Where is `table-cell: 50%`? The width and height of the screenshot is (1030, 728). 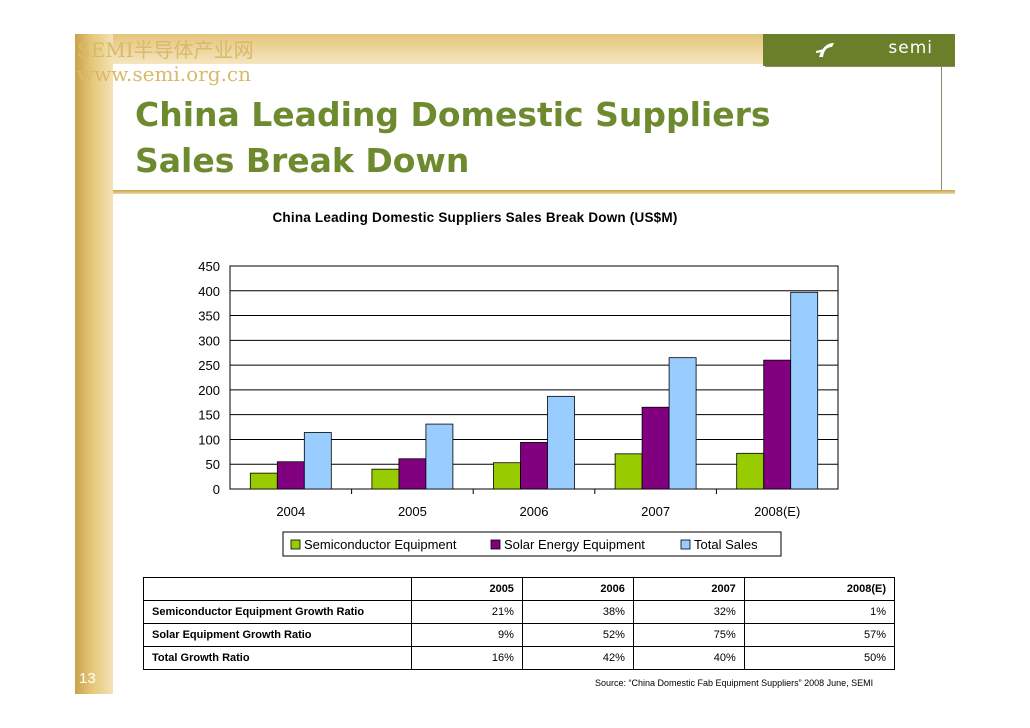
table-cell: 50% is located at coordinates (819, 658).